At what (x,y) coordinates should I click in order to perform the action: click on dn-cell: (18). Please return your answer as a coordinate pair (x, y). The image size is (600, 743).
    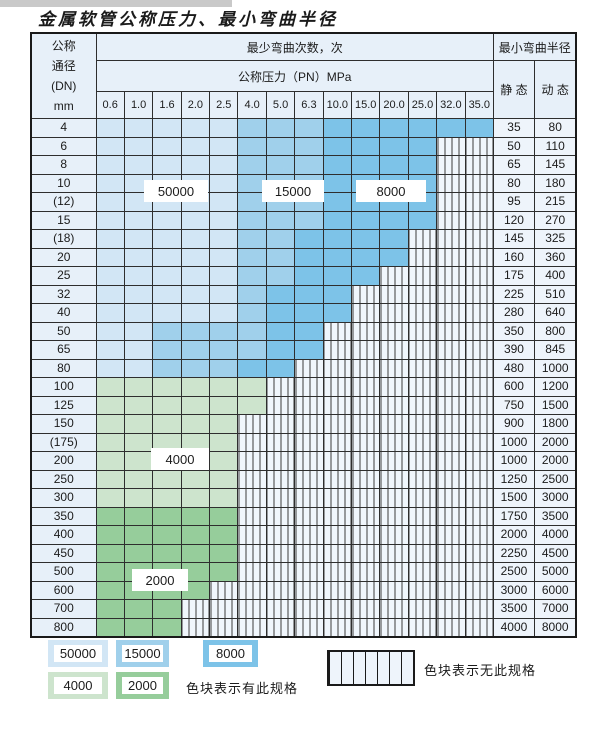
    Looking at the image, I should click on (63, 239).